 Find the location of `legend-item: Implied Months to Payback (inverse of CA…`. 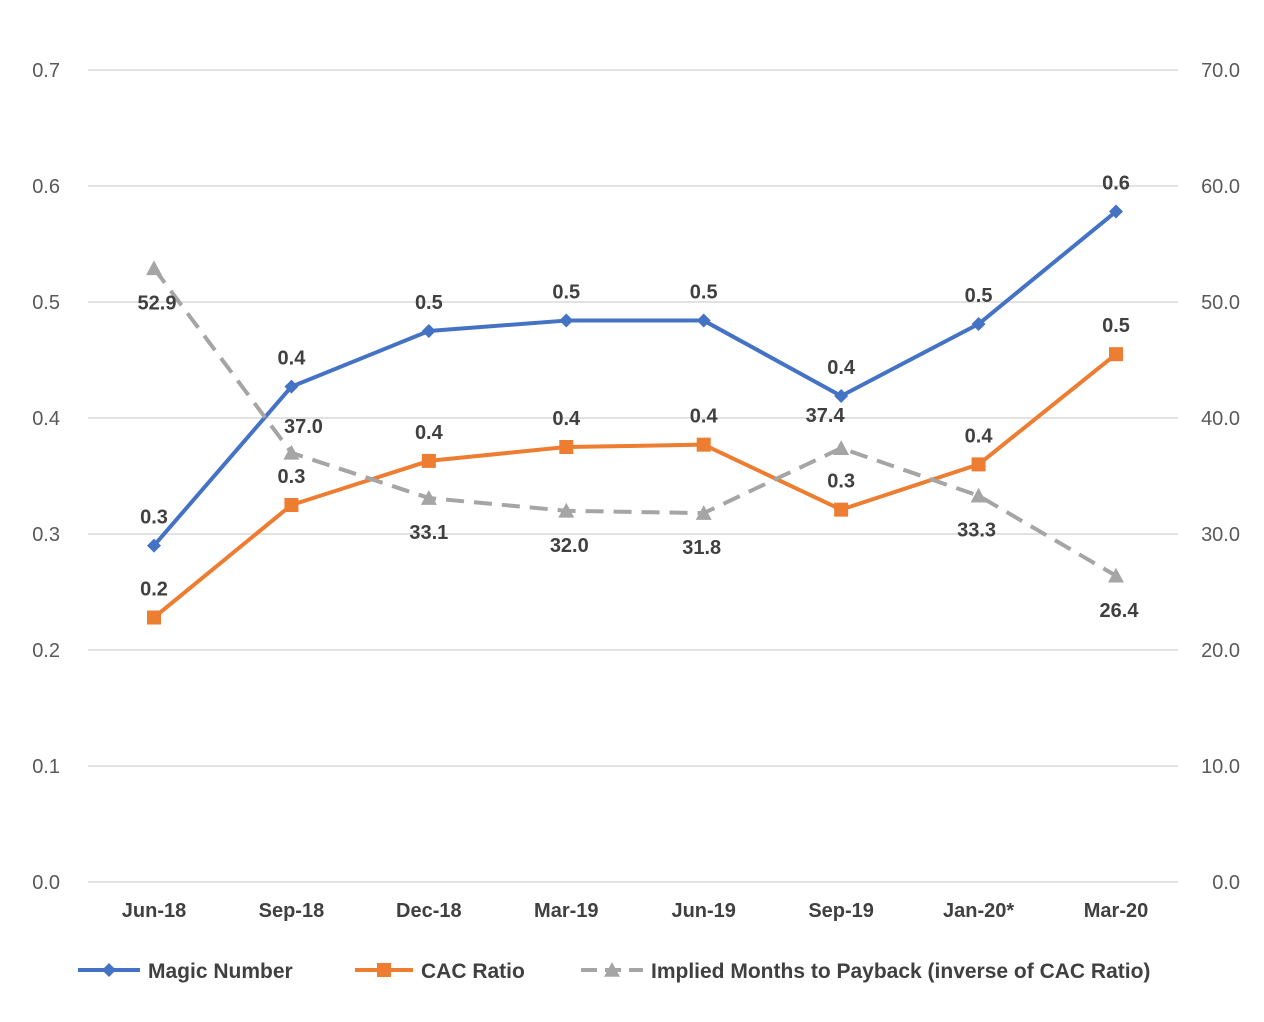

legend-item: Implied Months to Payback (inverse of CA… is located at coordinates (865, 971).